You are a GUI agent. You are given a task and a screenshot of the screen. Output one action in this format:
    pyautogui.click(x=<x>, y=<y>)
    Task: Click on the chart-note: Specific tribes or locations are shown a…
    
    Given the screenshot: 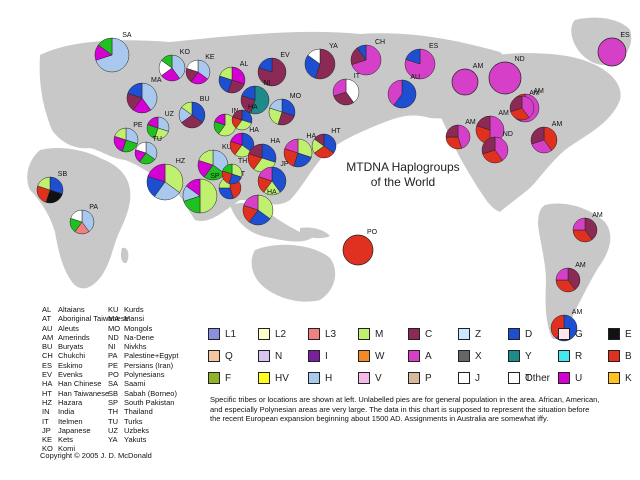 What is the action you would take?
    pyautogui.click(x=405, y=409)
    